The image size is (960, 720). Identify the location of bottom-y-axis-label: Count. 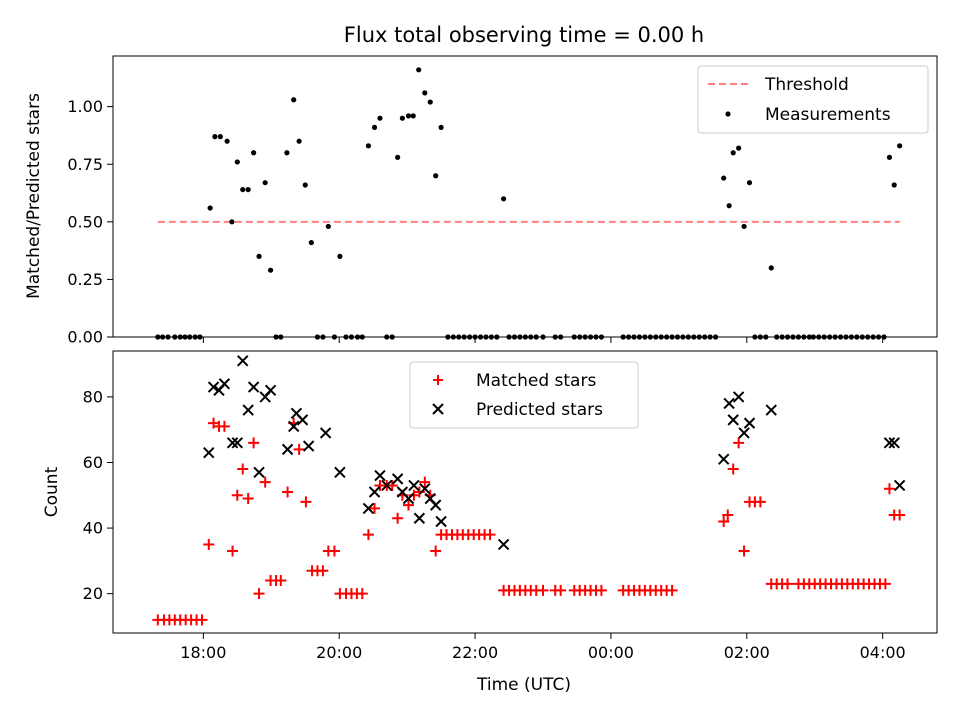
(52, 491).